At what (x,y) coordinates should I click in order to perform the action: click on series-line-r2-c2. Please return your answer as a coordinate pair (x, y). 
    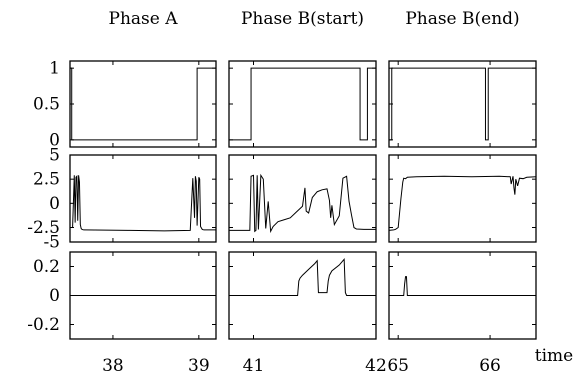
    Looking at the image, I should click on (302, 203).